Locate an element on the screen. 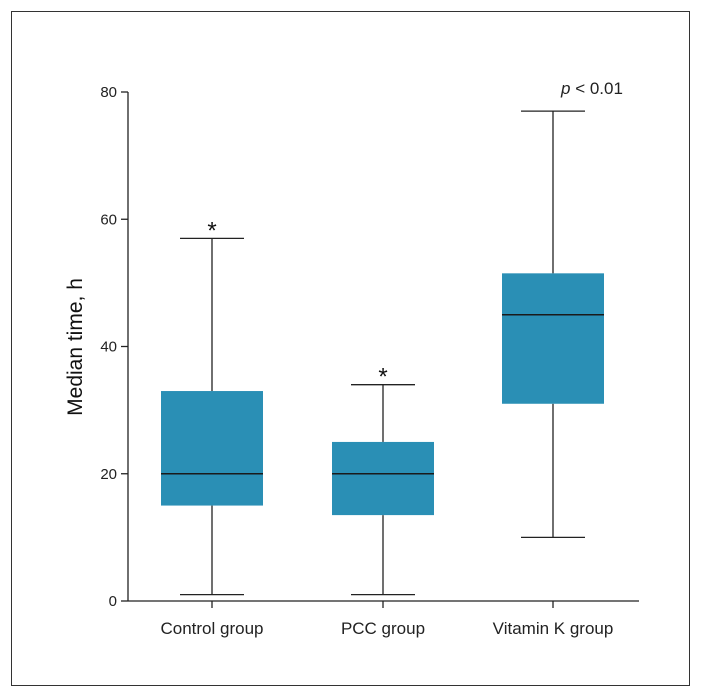 This screenshot has width=704, height=699. box-1: * is located at coordinates (212, 406).